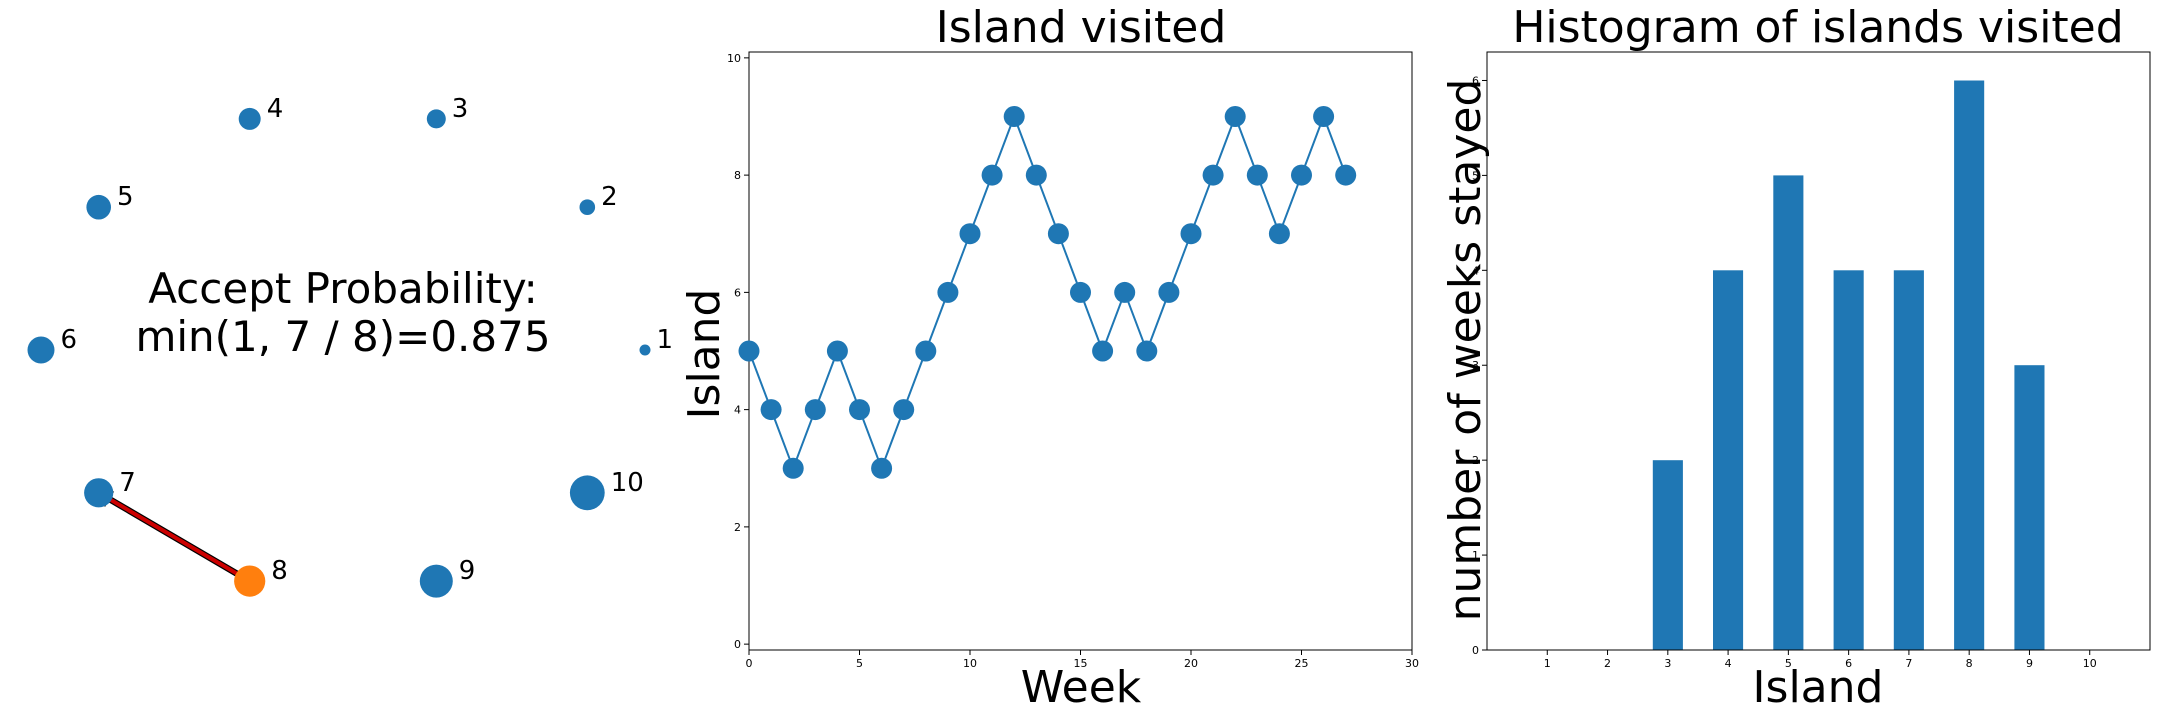  Describe the element at coordinates (1547, 663) in the screenshot. I see `histogram-xtick-label: 1` at that location.